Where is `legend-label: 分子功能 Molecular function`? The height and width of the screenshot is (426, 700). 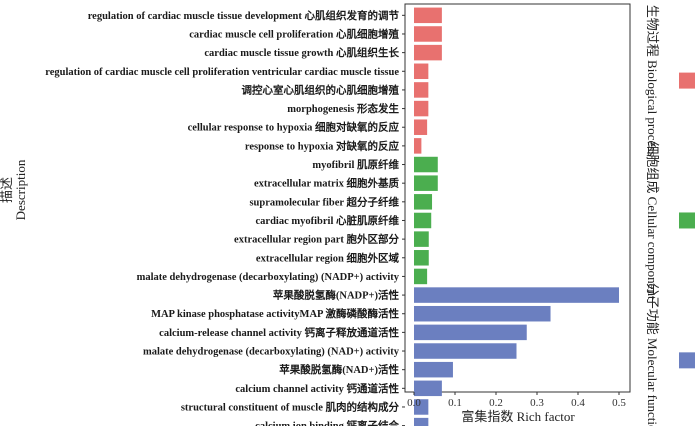
legend-label: 分子功能 Molecular function is located at coordinates (652, 354).